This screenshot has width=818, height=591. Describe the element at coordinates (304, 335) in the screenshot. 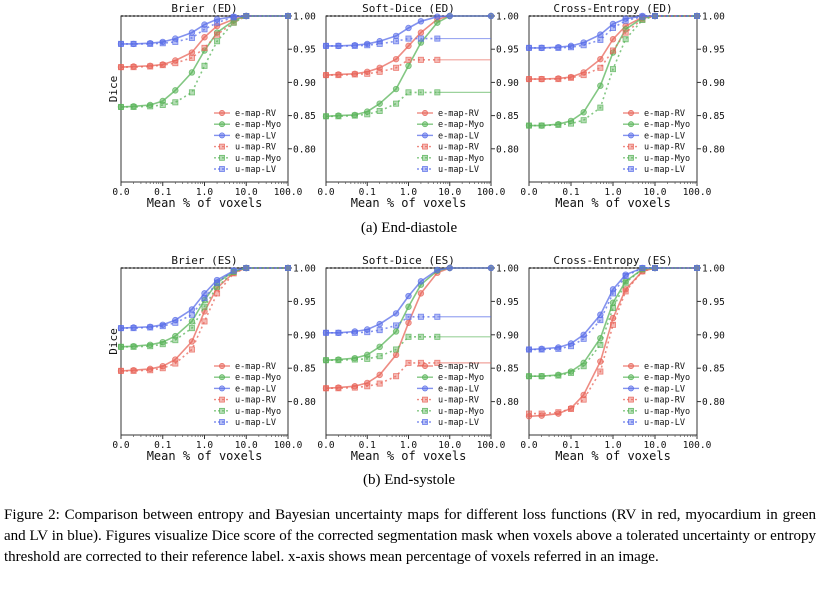

I see `y-tick-label: 0.90` at that location.